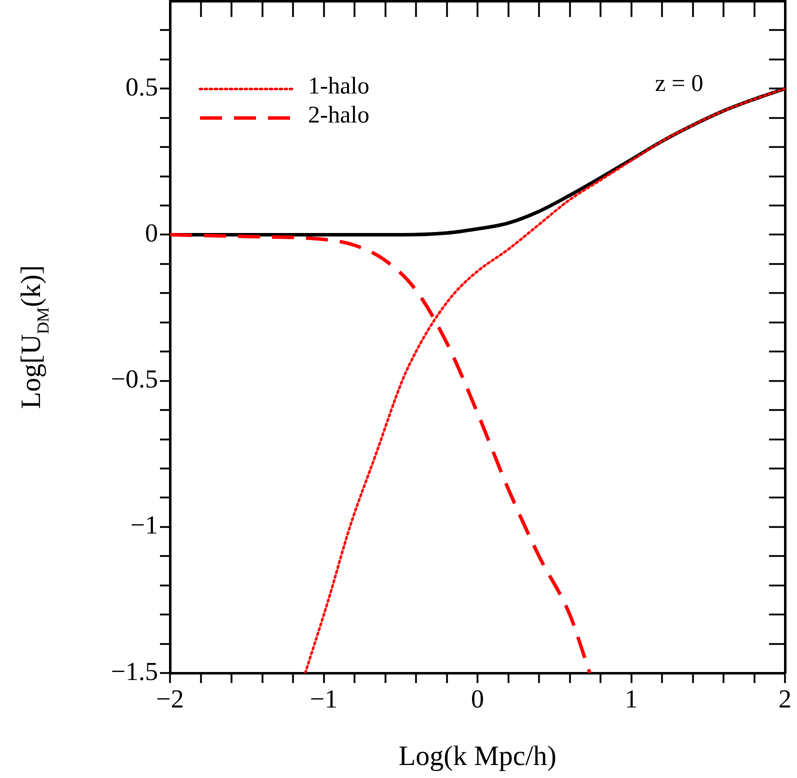  What do you see at coordinates (679, 84) in the screenshot?
I see `annotation: z = 0` at bounding box center [679, 84].